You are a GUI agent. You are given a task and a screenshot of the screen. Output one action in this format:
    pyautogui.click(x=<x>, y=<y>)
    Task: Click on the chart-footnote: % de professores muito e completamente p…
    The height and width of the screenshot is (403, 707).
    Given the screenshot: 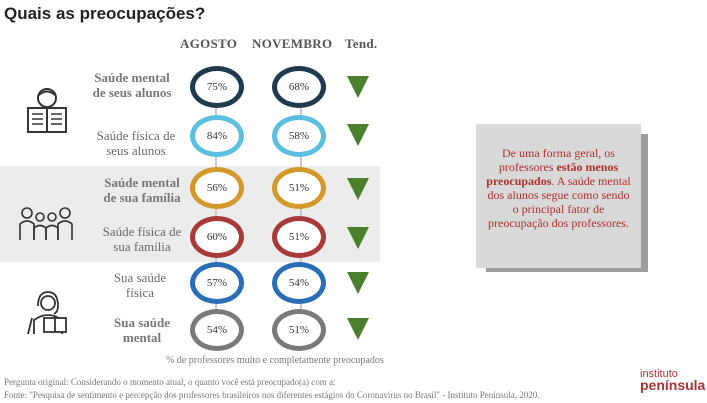 What is the action you would take?
    pyautogui.click(x=275, y=360)
    